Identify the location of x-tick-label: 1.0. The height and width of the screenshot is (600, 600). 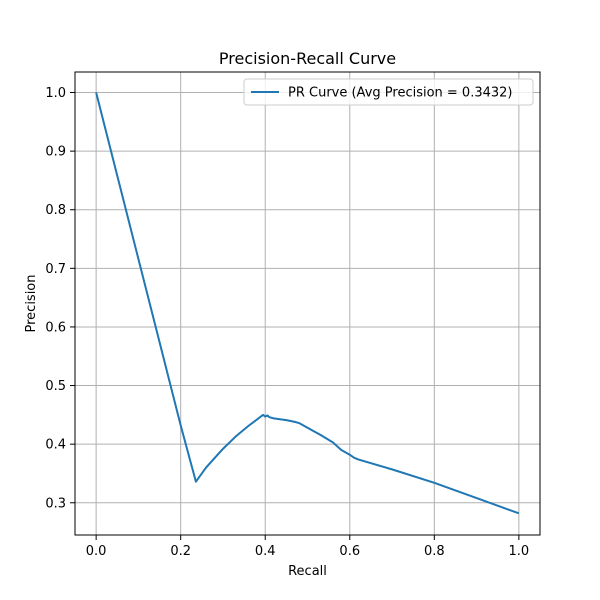
(519, 551).